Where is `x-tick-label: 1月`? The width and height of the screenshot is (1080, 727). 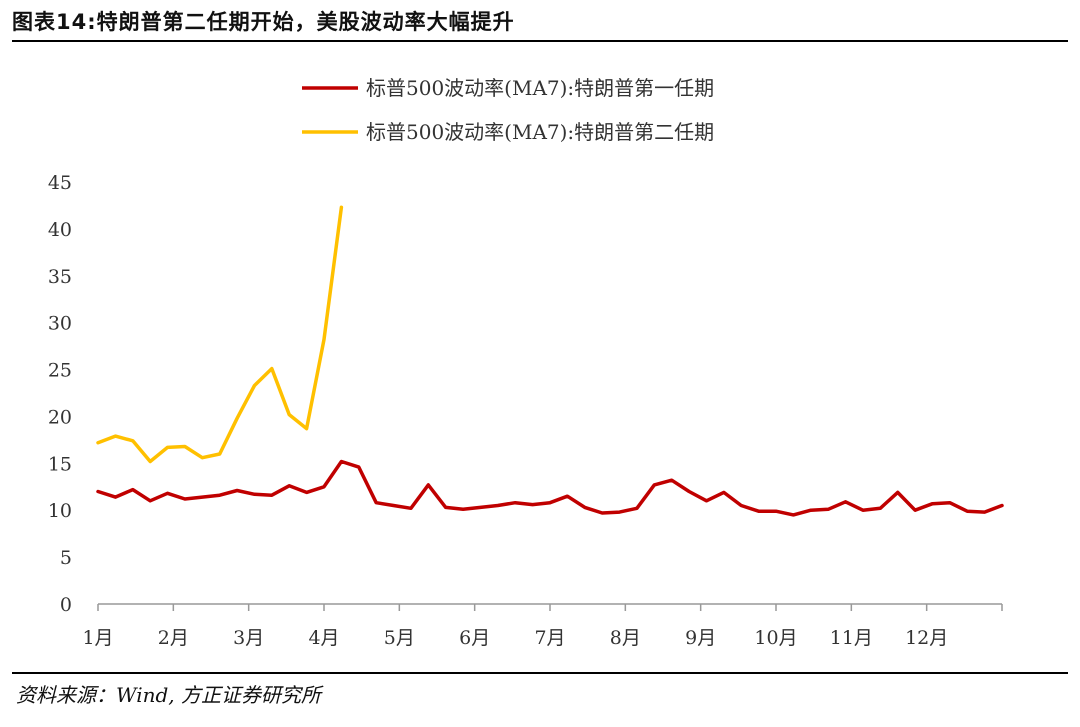
x-tick-label: 1月 is located at coordinates (97, 638).